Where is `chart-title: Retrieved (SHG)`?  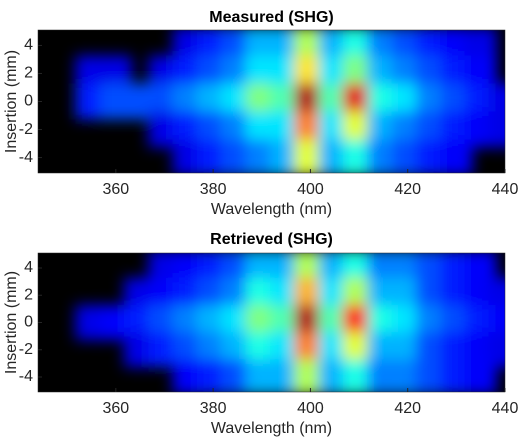 chart-title: Retrieved (SHG) is located at coordinates (271, 239).